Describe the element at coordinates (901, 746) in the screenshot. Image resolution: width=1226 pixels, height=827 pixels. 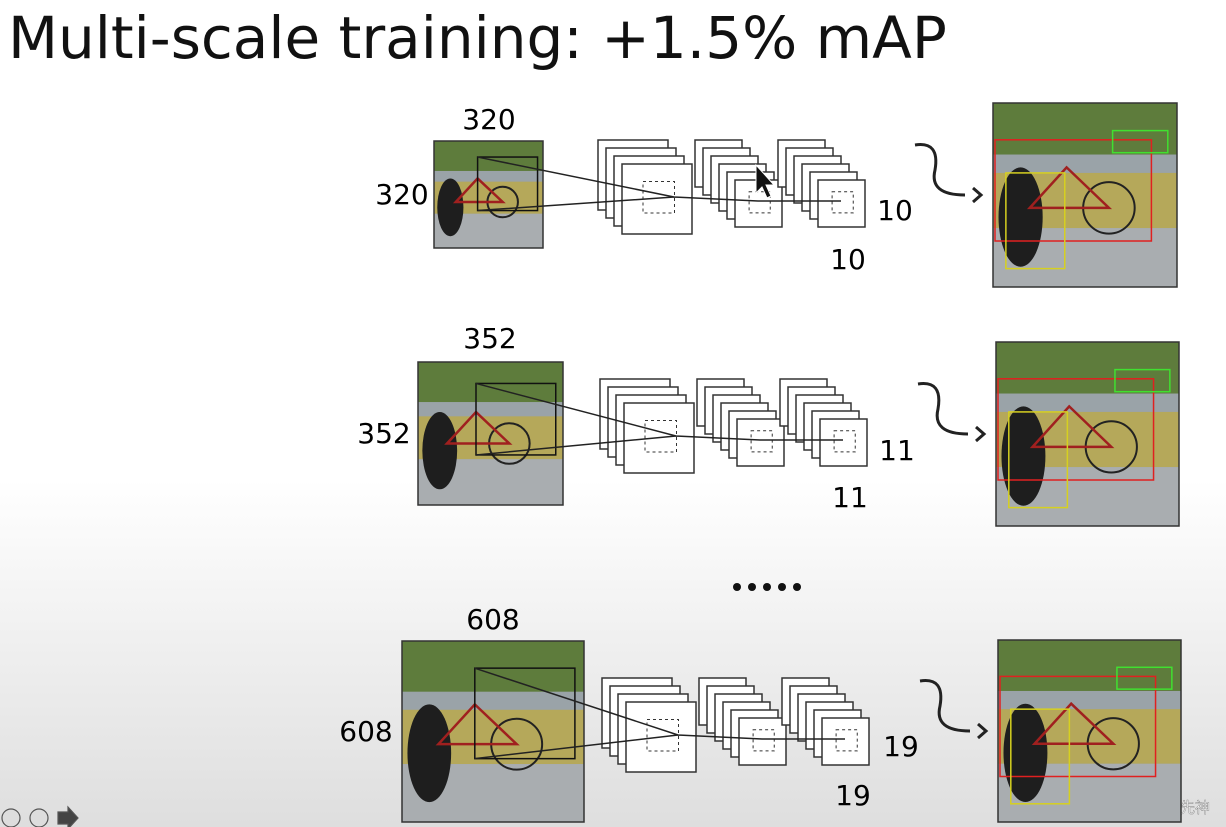
I see `output-size-right: 19` at that location.